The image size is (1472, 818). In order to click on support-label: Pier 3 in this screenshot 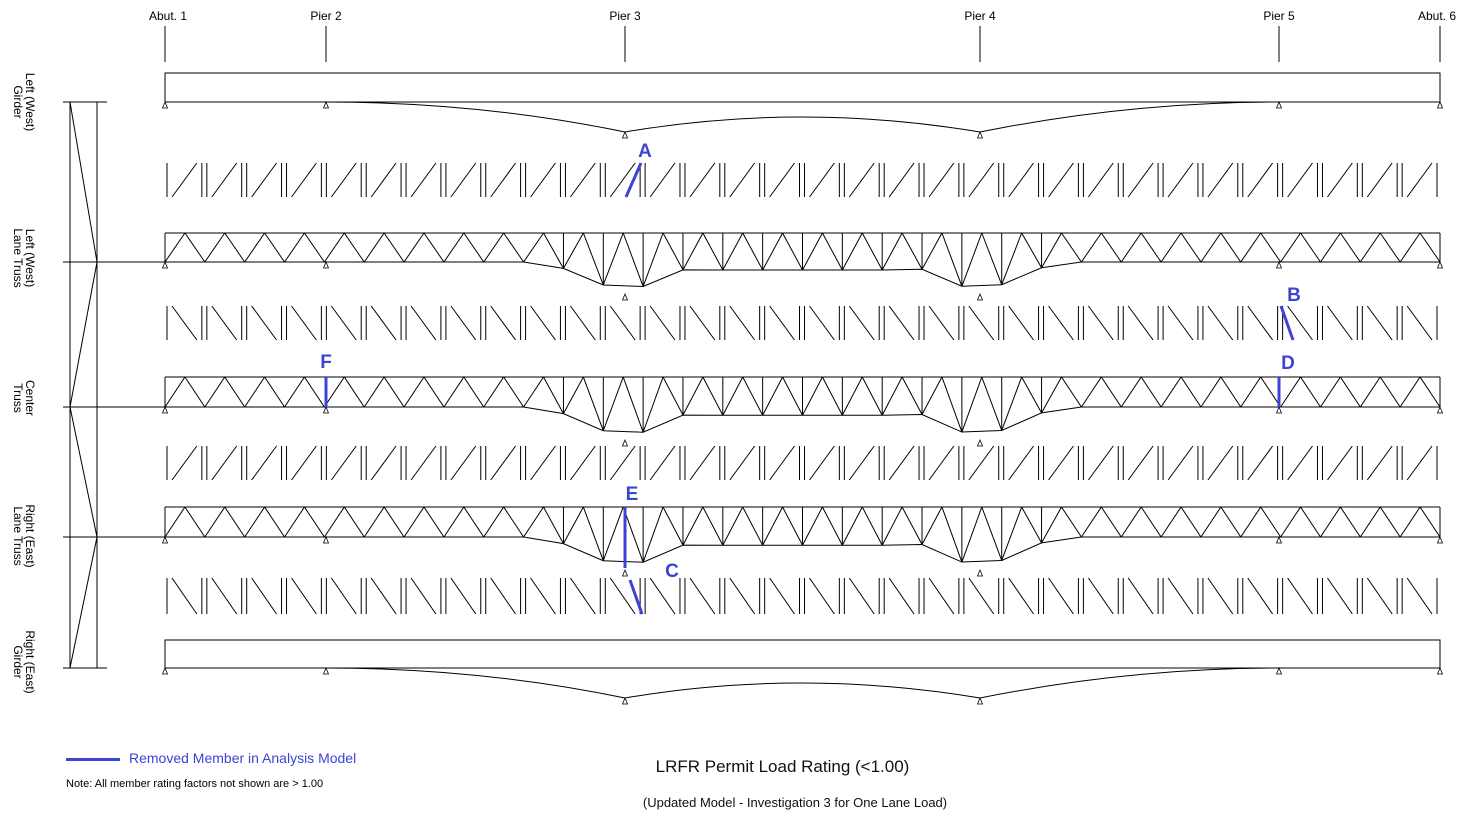, I will do `click(625, 16)`.